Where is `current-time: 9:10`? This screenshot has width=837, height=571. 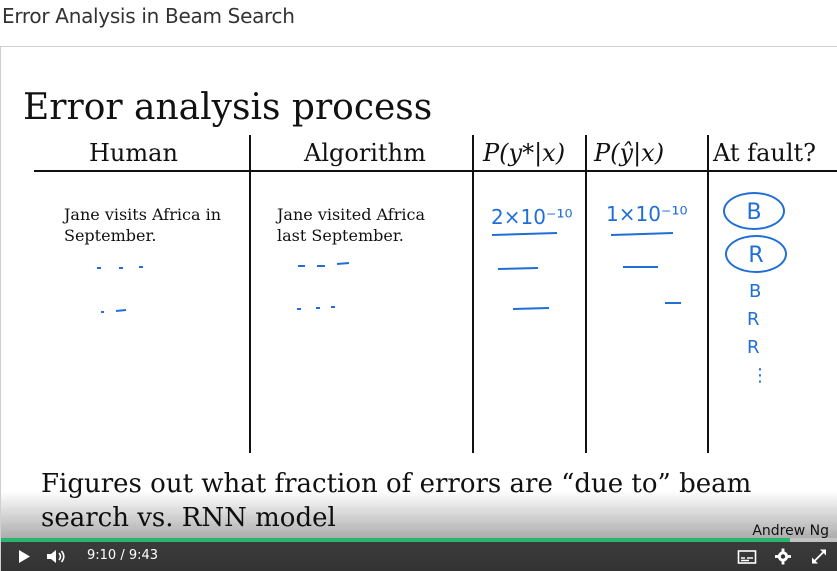
current-time: 9:10 is located at coordinates (102, 555).